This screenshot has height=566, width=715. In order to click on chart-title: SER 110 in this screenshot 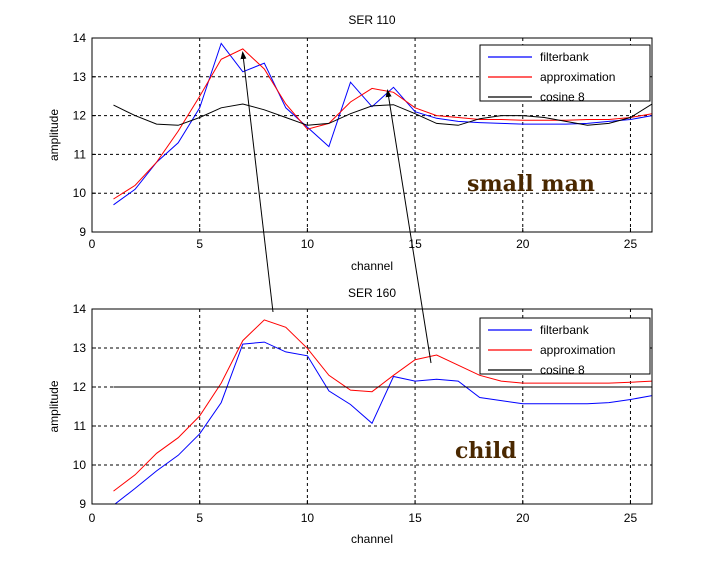, I will do `click(371, 20)`.